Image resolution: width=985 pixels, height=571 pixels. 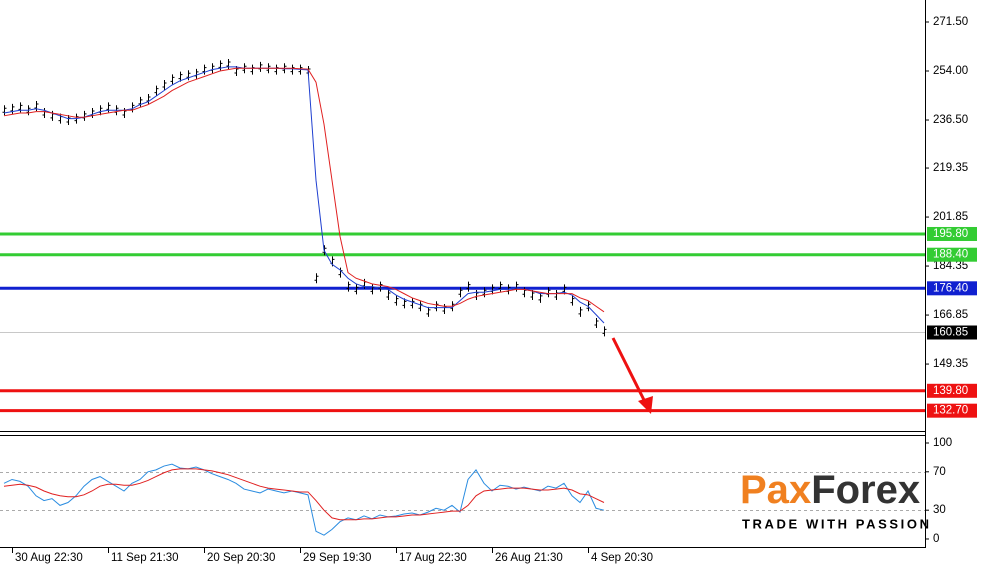 I want to click on y-tick-label: 149.35, so click(x=950, y=364).